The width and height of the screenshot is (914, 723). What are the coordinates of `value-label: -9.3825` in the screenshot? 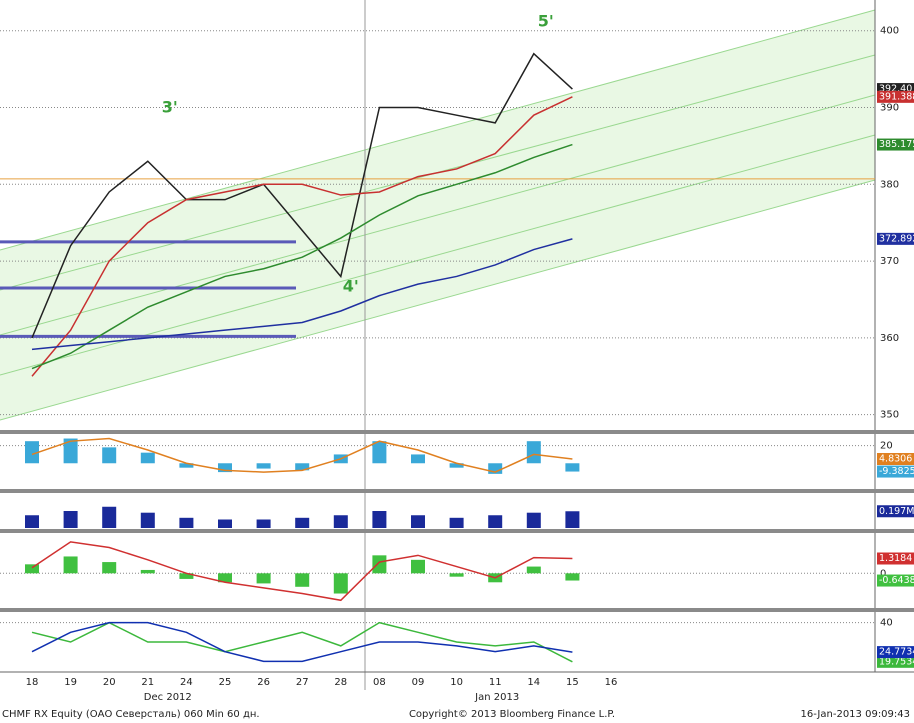 It's located at (896, 471).